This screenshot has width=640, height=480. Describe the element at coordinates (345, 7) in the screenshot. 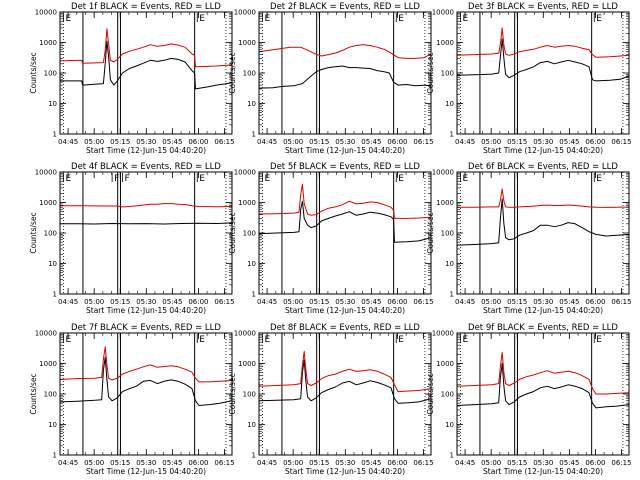

I see `panel-title: Det 2f BLACK = Events, RED = LLD` at that location.